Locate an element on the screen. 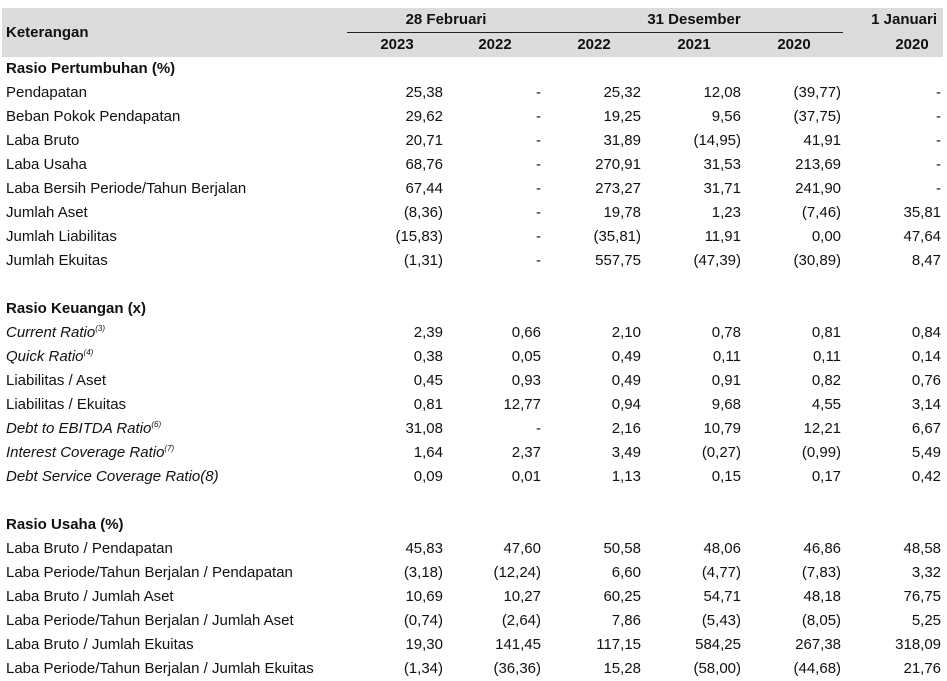  value-cell: 31,89 is located at coordinates (622, 140).